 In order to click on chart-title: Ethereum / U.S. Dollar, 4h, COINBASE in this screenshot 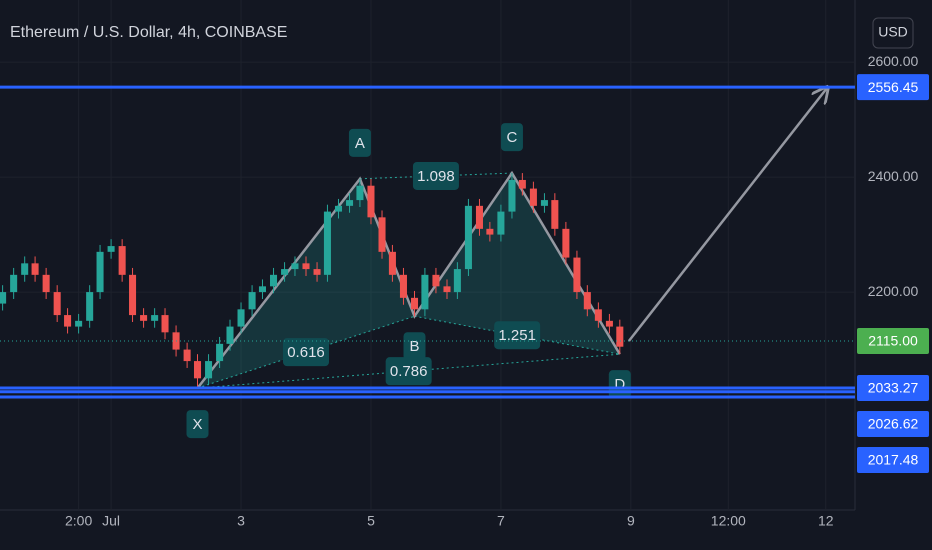, I will do `click(148, 32)`.